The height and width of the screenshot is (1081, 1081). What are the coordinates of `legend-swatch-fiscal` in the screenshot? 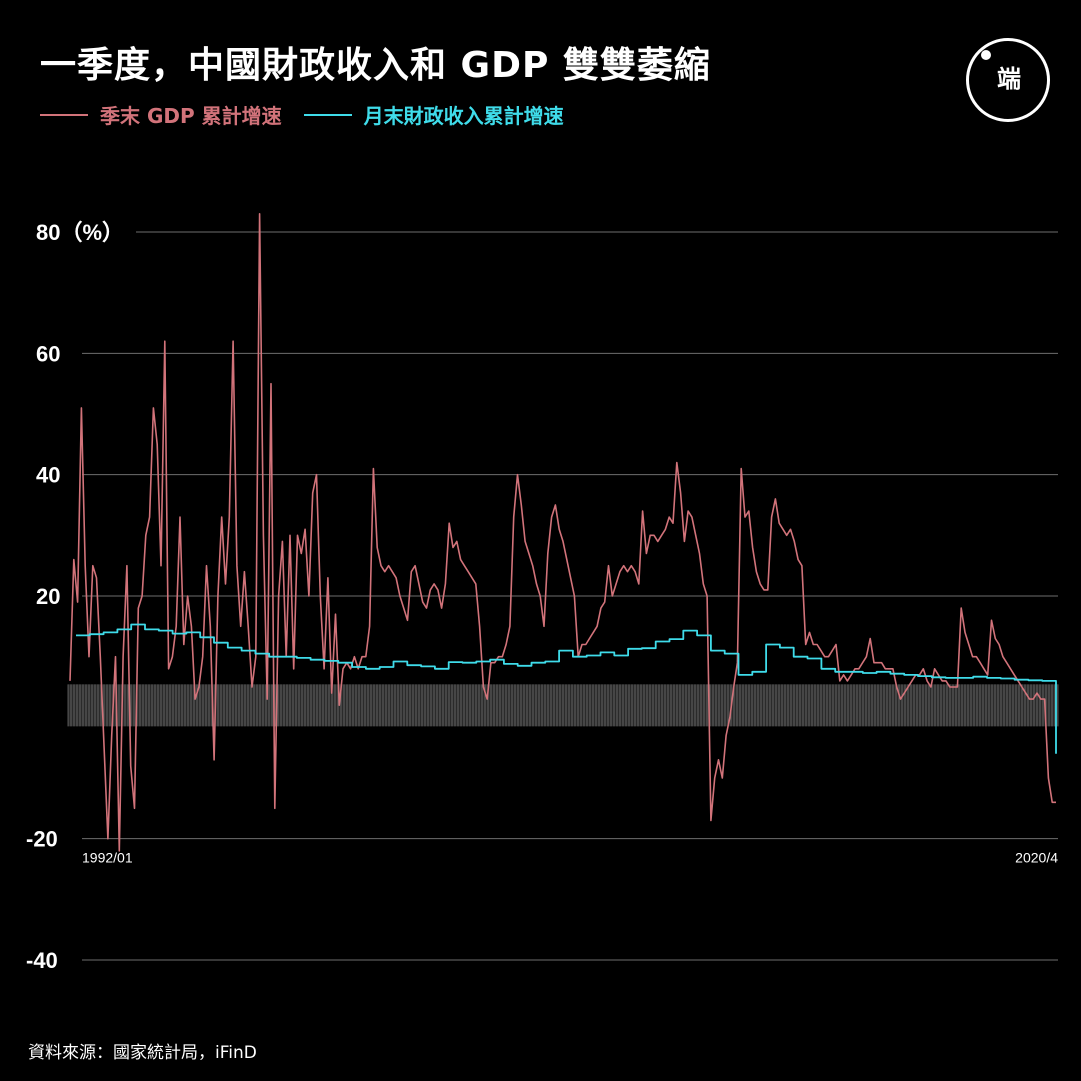 It's located at (327, 114).